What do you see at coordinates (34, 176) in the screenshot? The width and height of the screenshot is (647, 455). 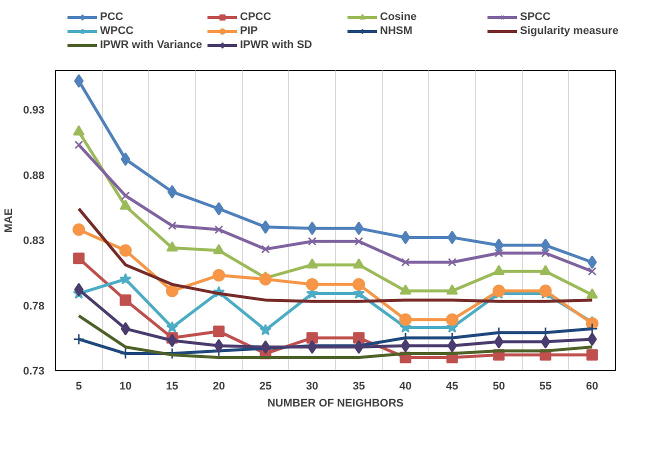 I see `y-tick-label: 0.88` at bounding box center [34, 176].